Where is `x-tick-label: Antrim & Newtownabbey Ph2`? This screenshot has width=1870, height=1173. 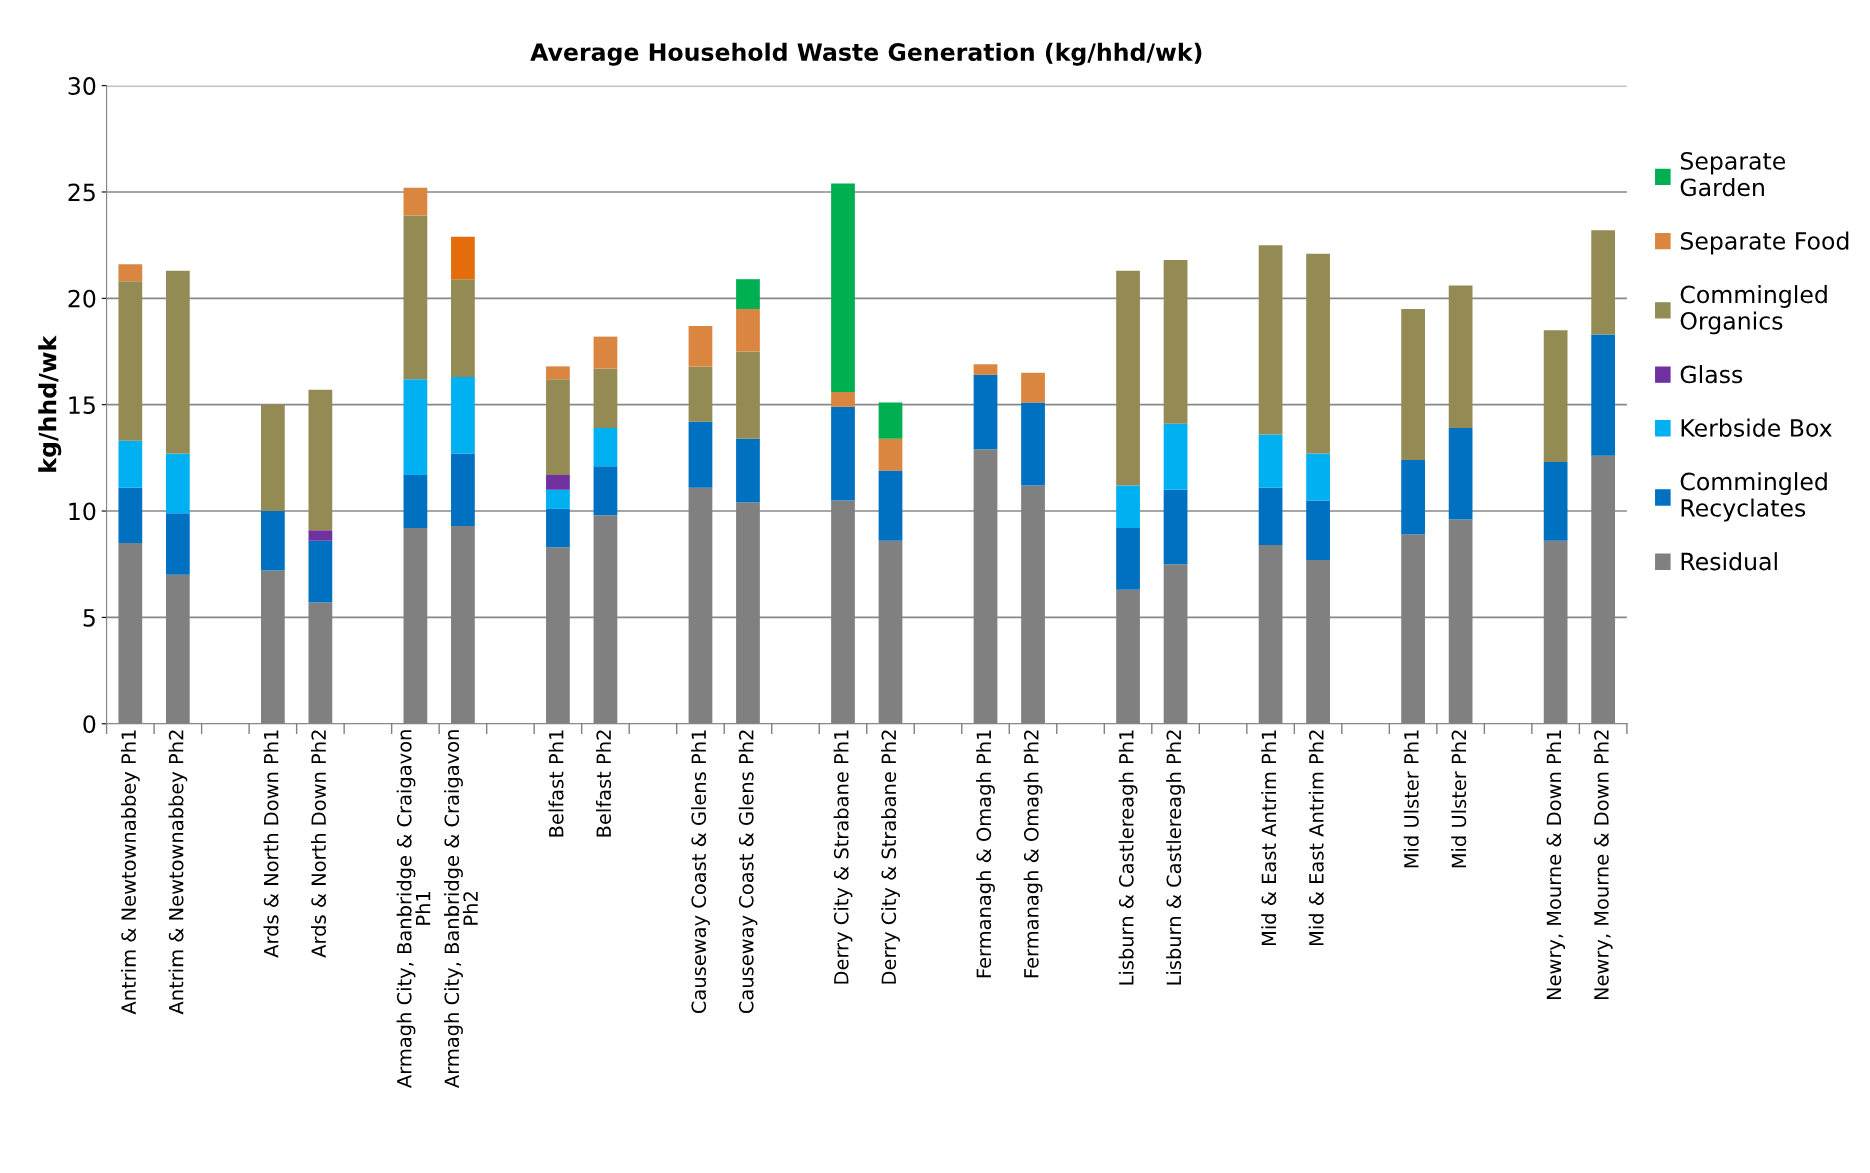
x-tick-label: Antrim & Newtownabbey Ph2 is located at coordinates (178, 872).